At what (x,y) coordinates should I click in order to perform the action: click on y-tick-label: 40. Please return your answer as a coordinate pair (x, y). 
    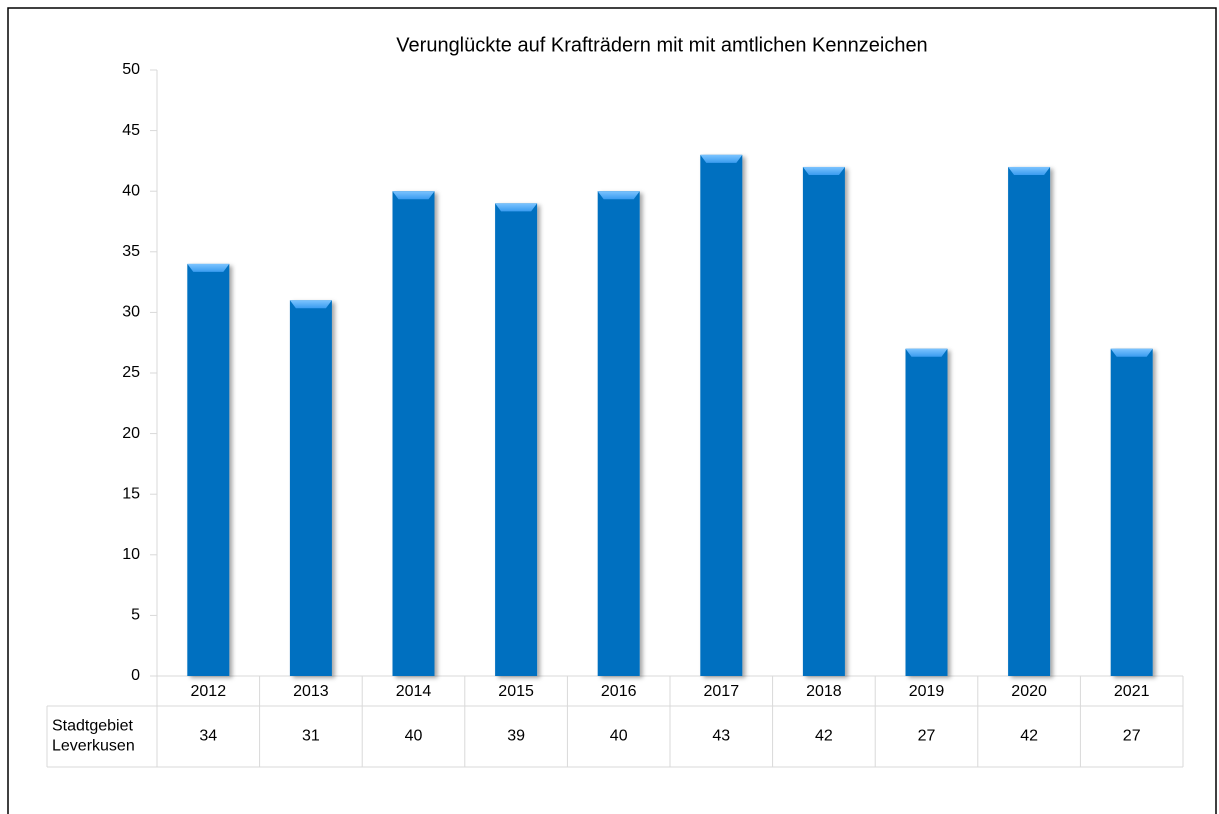
    Looking at the image, I should click on (131, 190).